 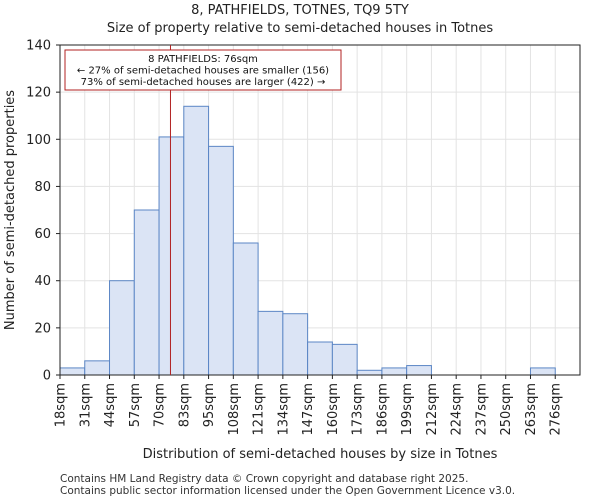 I want to click on annotation-line: 8 PATHFIELDS: 76sqm, so click(x=203, y=59).